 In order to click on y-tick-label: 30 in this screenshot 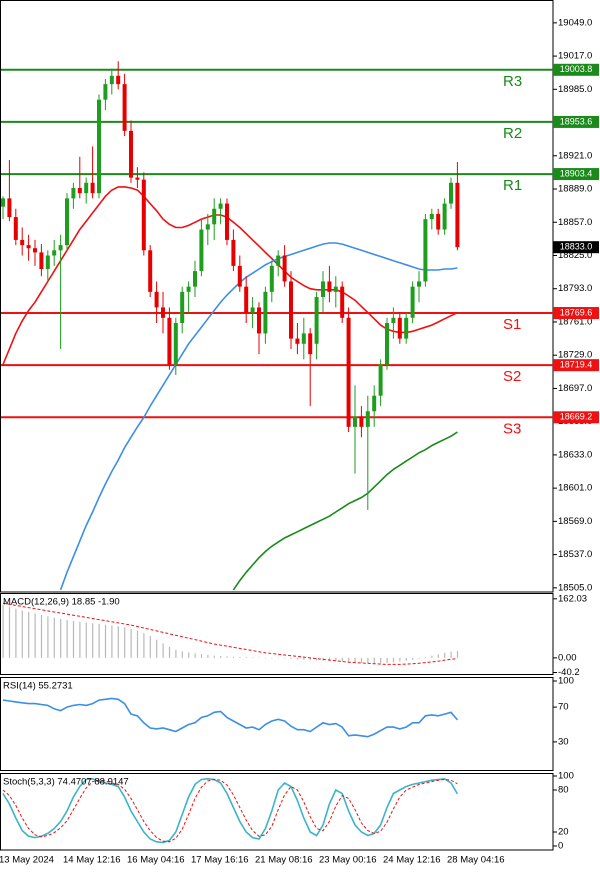, I will do `click(563, 741)`.